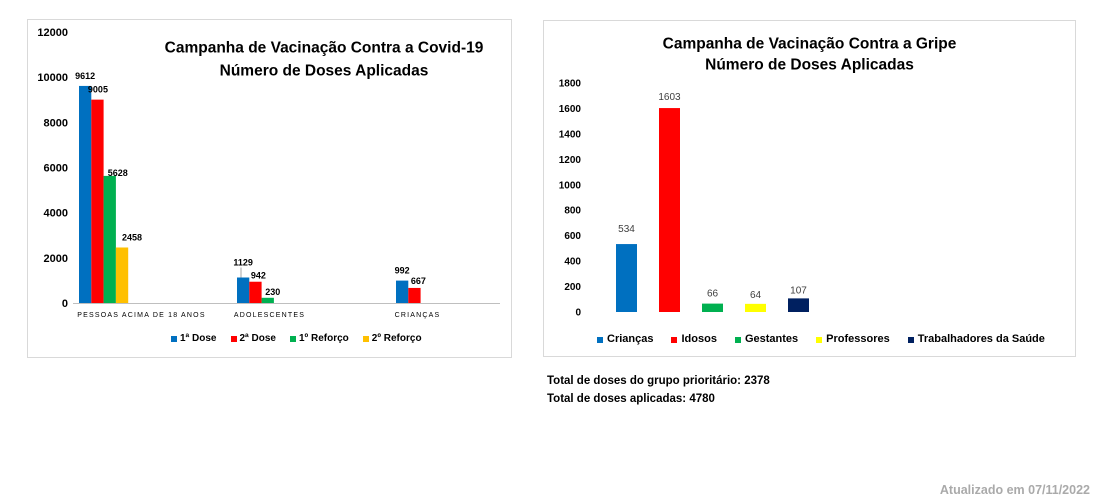  What do you see at coordinates (757, 381) in the screenshot?
I see `priority-total-value: 2378` at bounding box center [757, 381].